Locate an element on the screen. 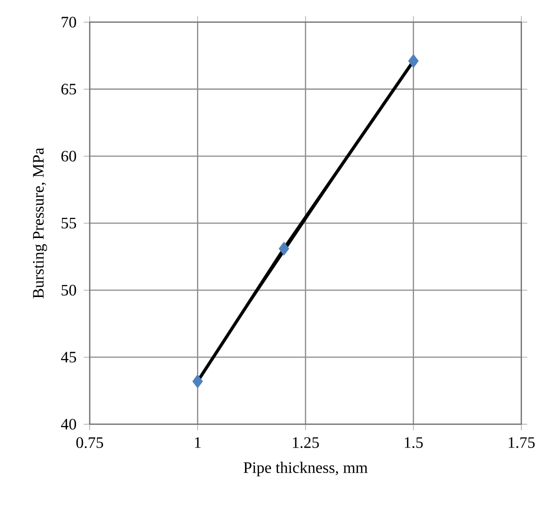  x-tick-label: 1 is located at coordinates (198, 442).